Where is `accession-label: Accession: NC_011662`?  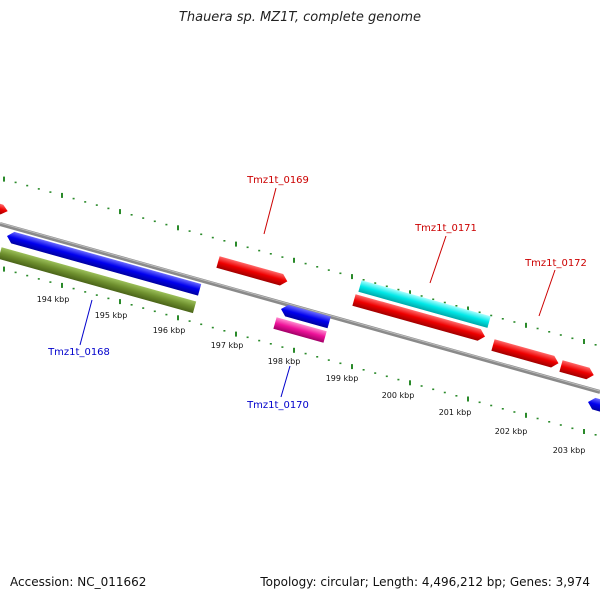 accession-label: Accession: NC_011662 is located at coordinates (78, 582).